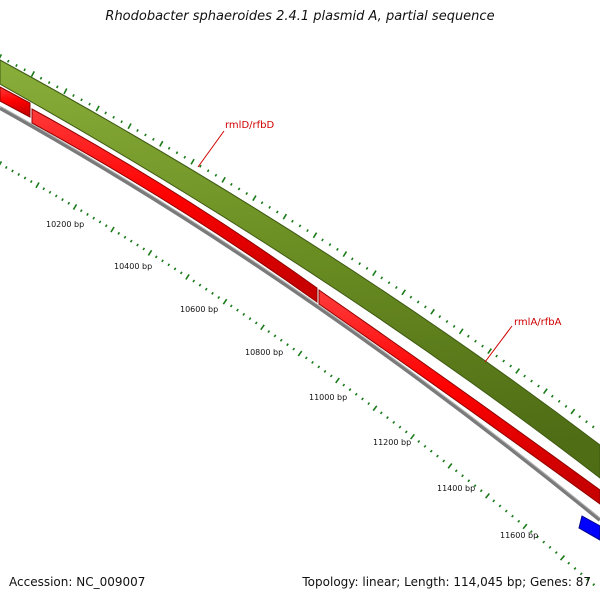  Describe the element at coordinates (65, 224) in the screenshot. I see `ruler-label: 10200 bp` at that location.